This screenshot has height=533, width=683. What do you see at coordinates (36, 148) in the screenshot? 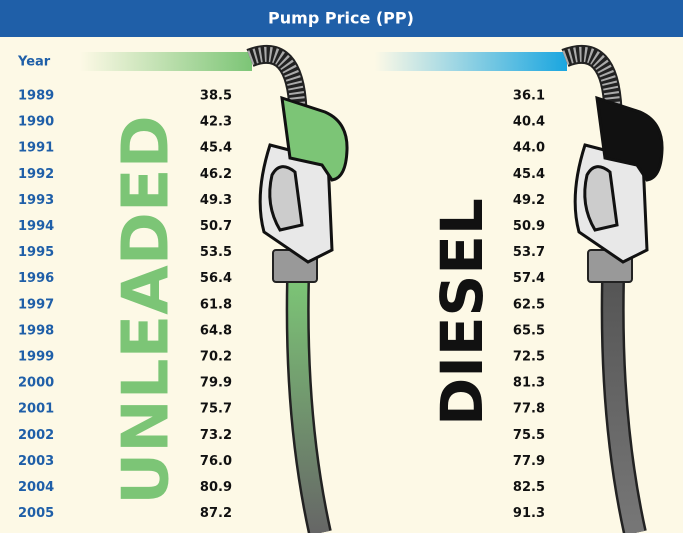
I see `year: 1991` at bounding box center [36, 148].